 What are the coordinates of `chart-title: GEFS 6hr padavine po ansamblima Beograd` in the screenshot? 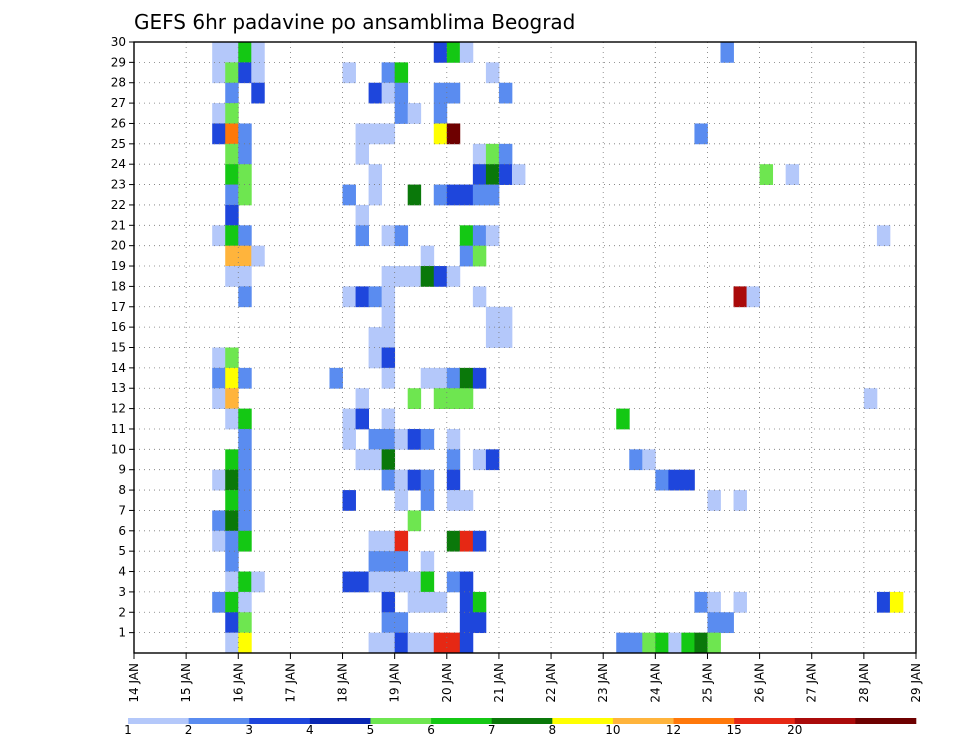 It's located at (354, 22).